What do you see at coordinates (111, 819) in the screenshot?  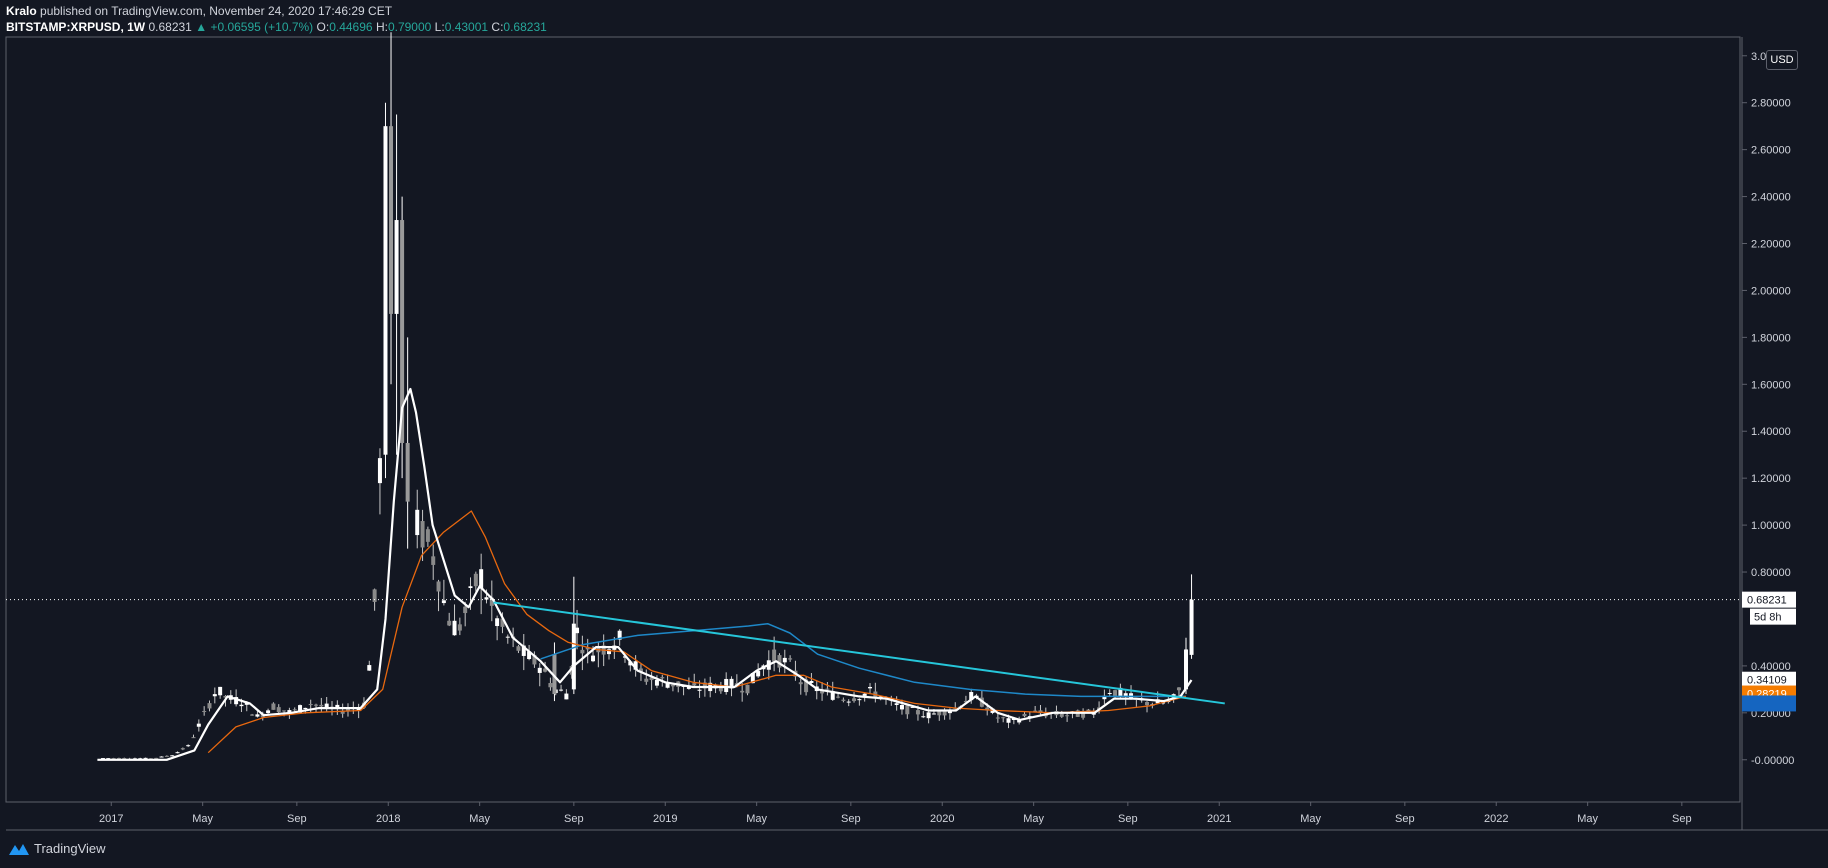 I see `x-tick-label: 2017` at bounding box center [111, 819].